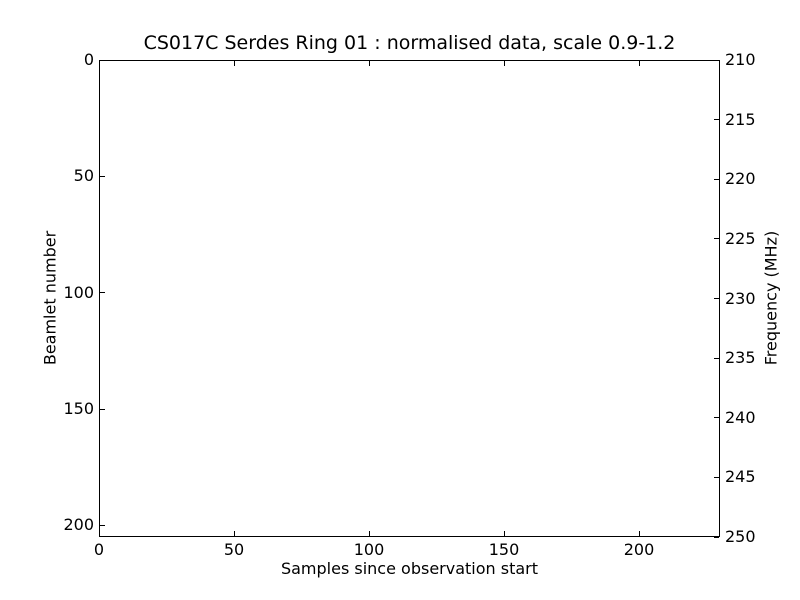 This screenshot has height=600, width=800. What do you see at coordinates (740, 238) in the screenshot?
I see `y-right-tick-label: 225` at bounding box center [740, 238].